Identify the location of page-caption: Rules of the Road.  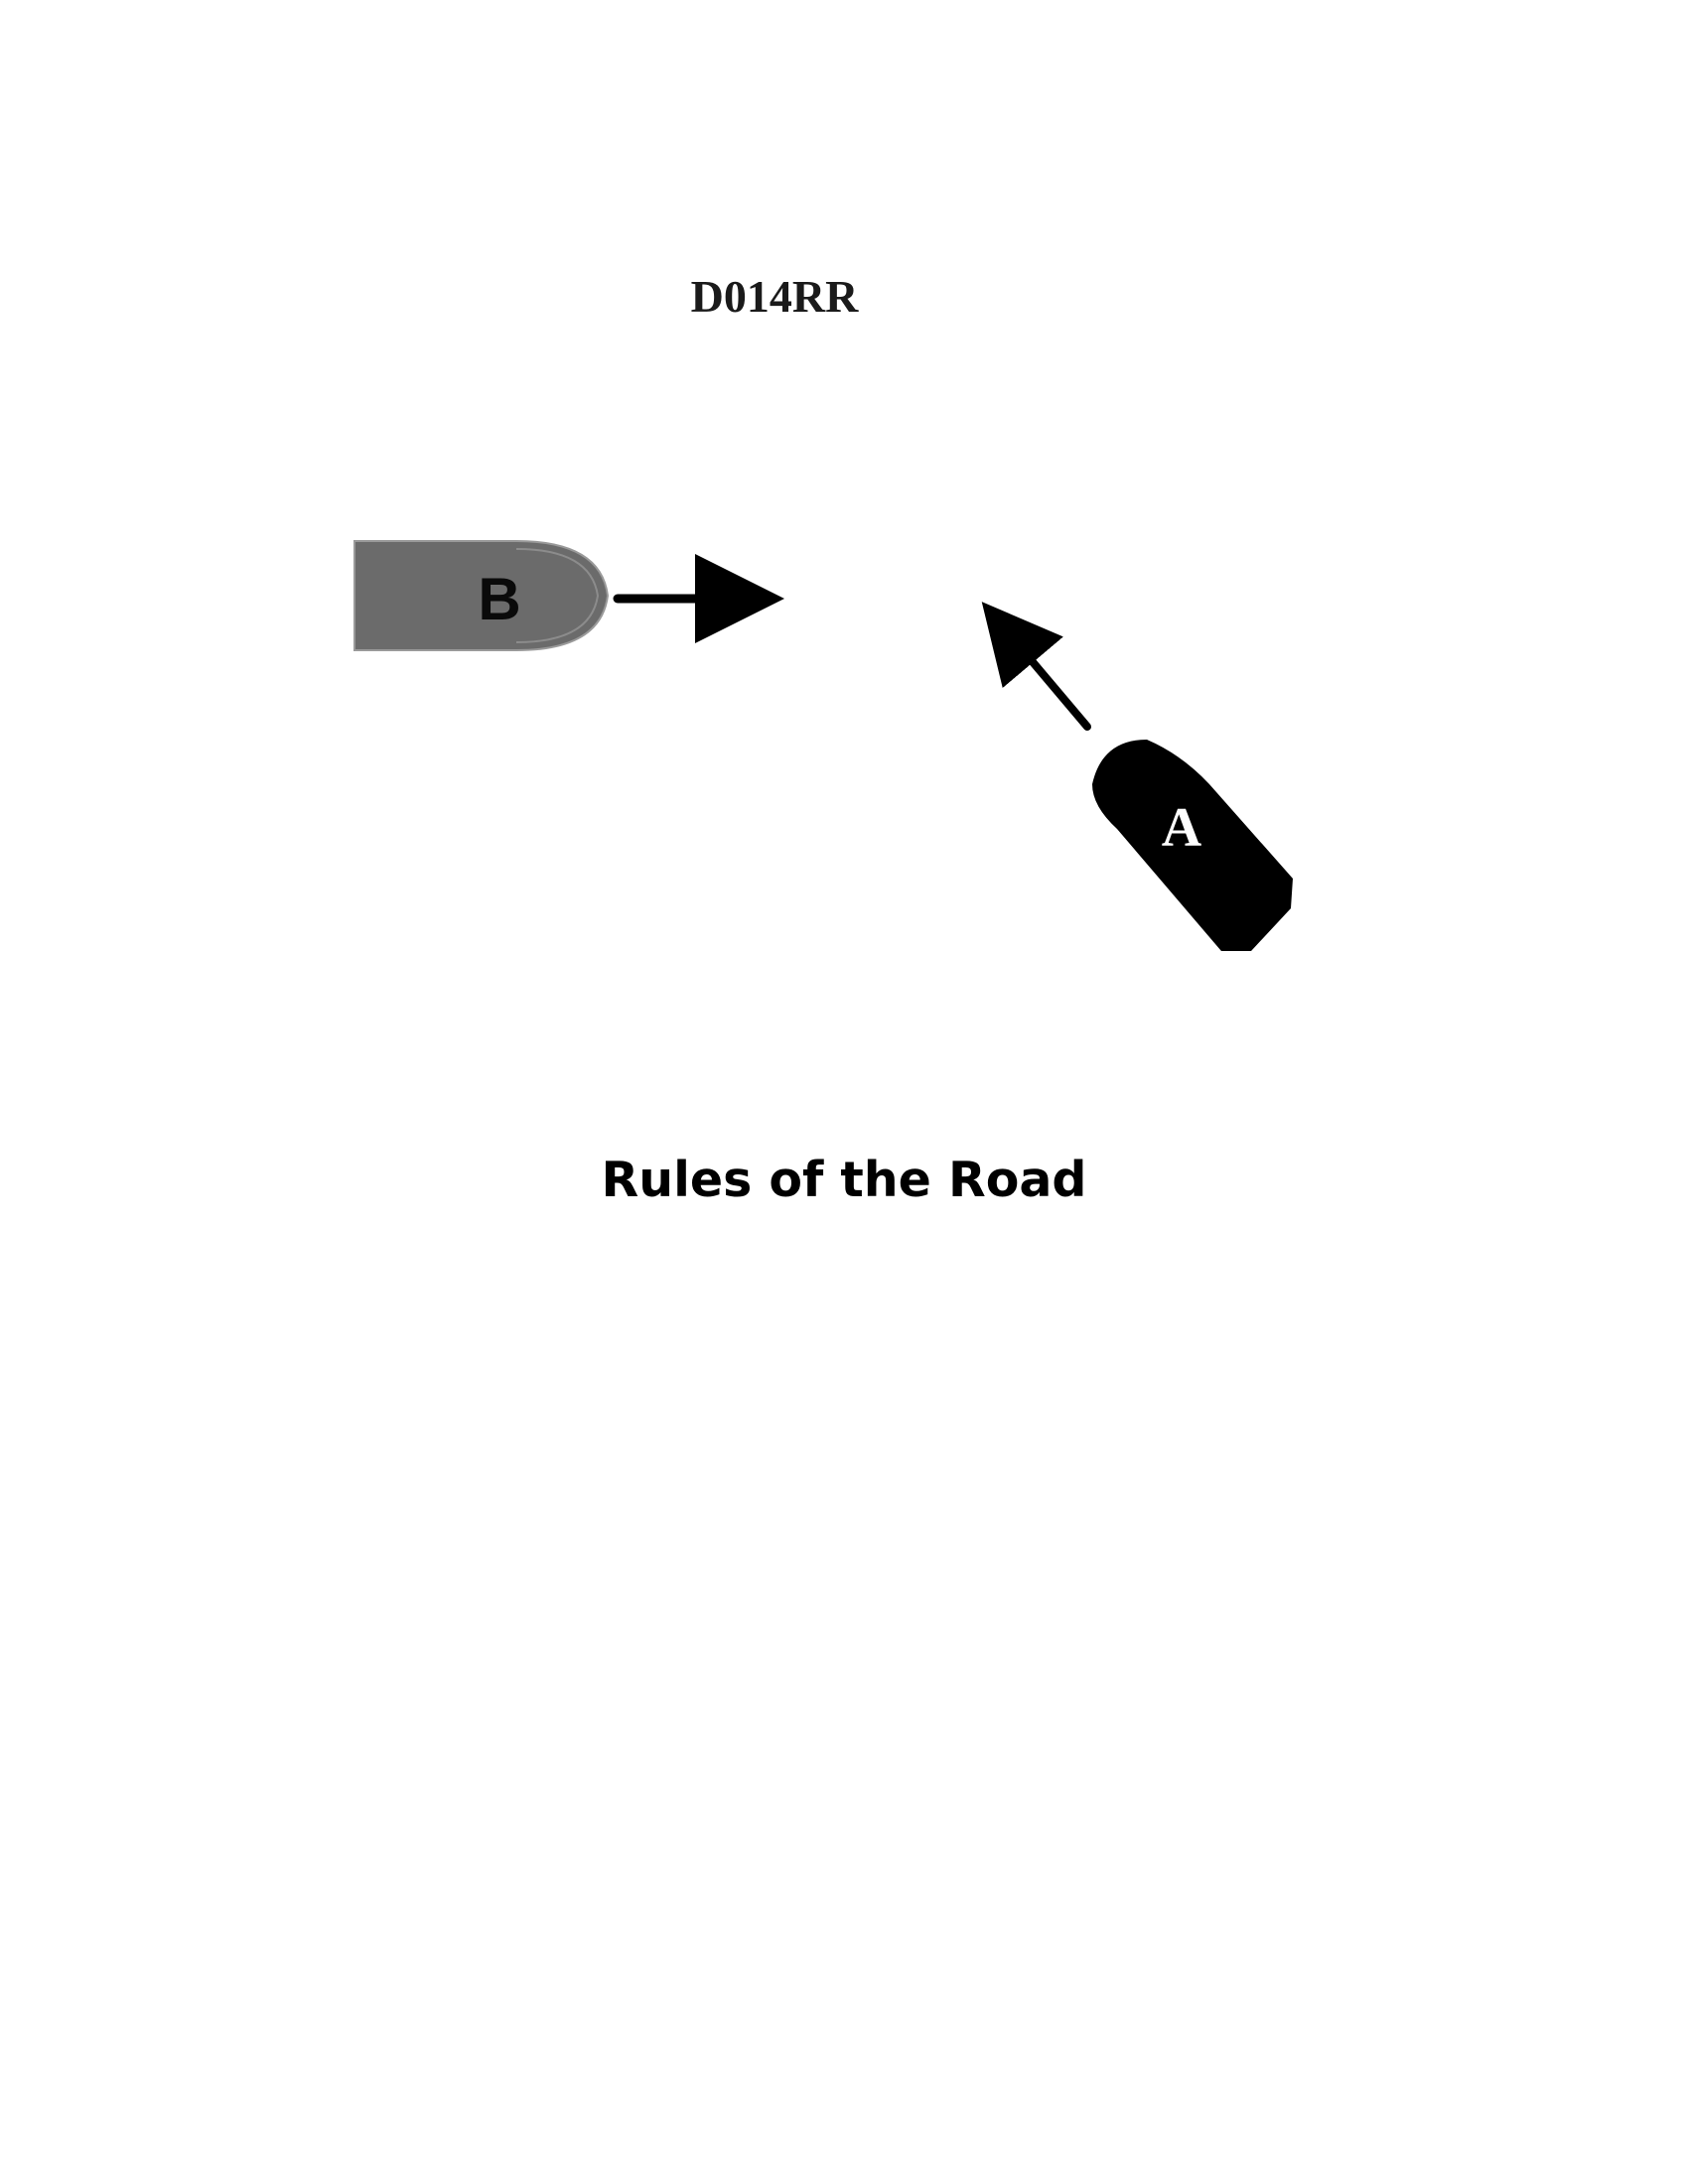
(844, 1180).